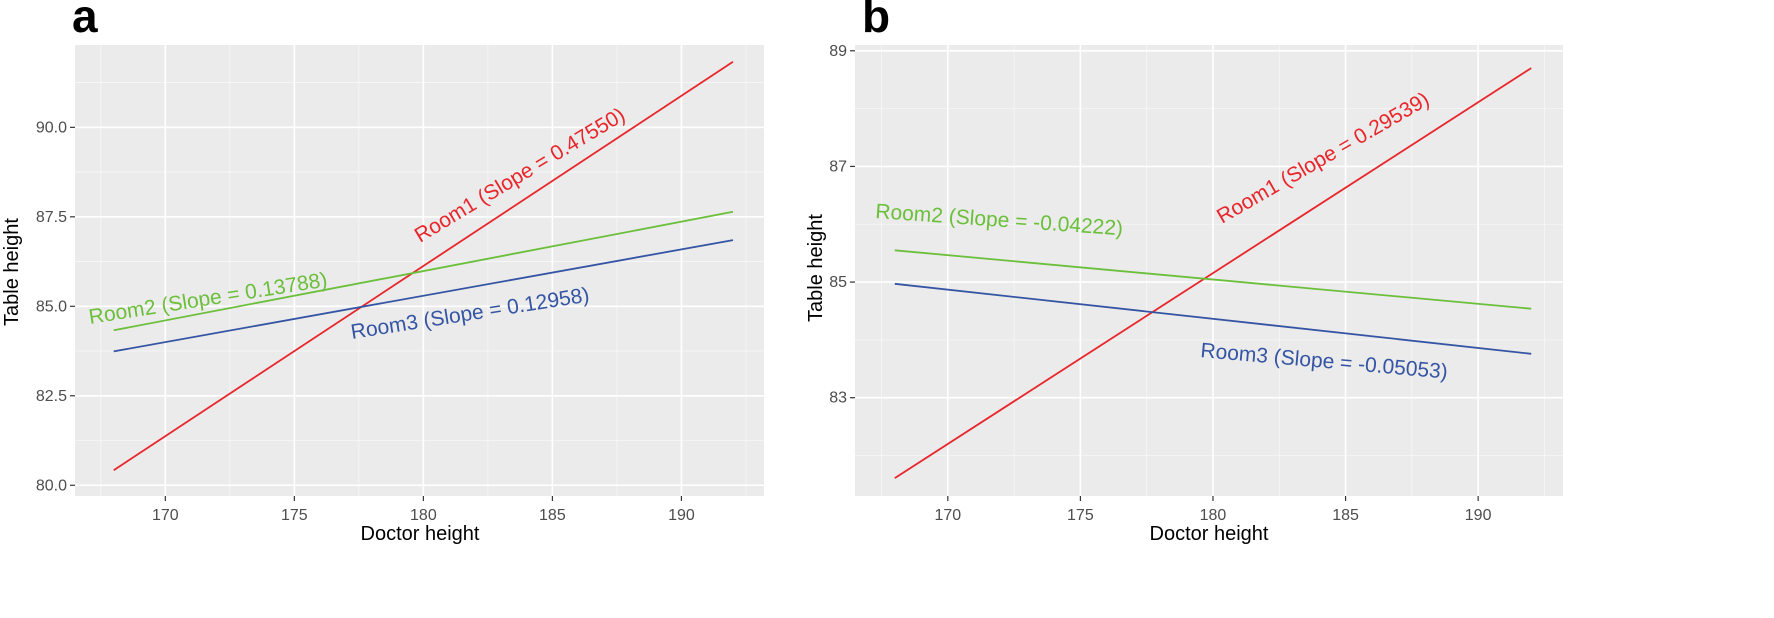  Describe the element at coordinates (1213, 515) in the screenshot. I see `panel-b-x-tick-label-2: 180` at that location.